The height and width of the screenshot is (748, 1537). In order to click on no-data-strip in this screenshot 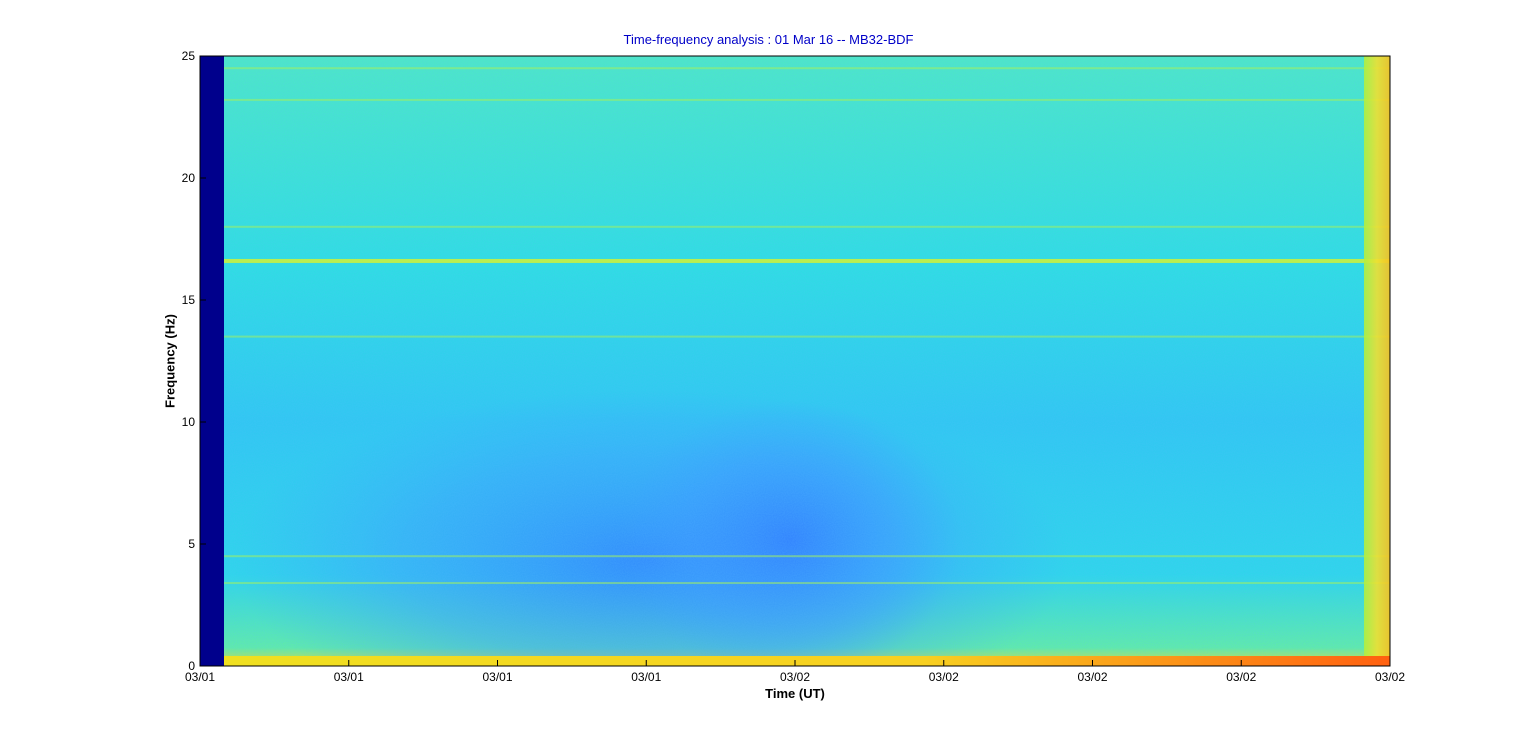, I will do `click(212, 361)`.